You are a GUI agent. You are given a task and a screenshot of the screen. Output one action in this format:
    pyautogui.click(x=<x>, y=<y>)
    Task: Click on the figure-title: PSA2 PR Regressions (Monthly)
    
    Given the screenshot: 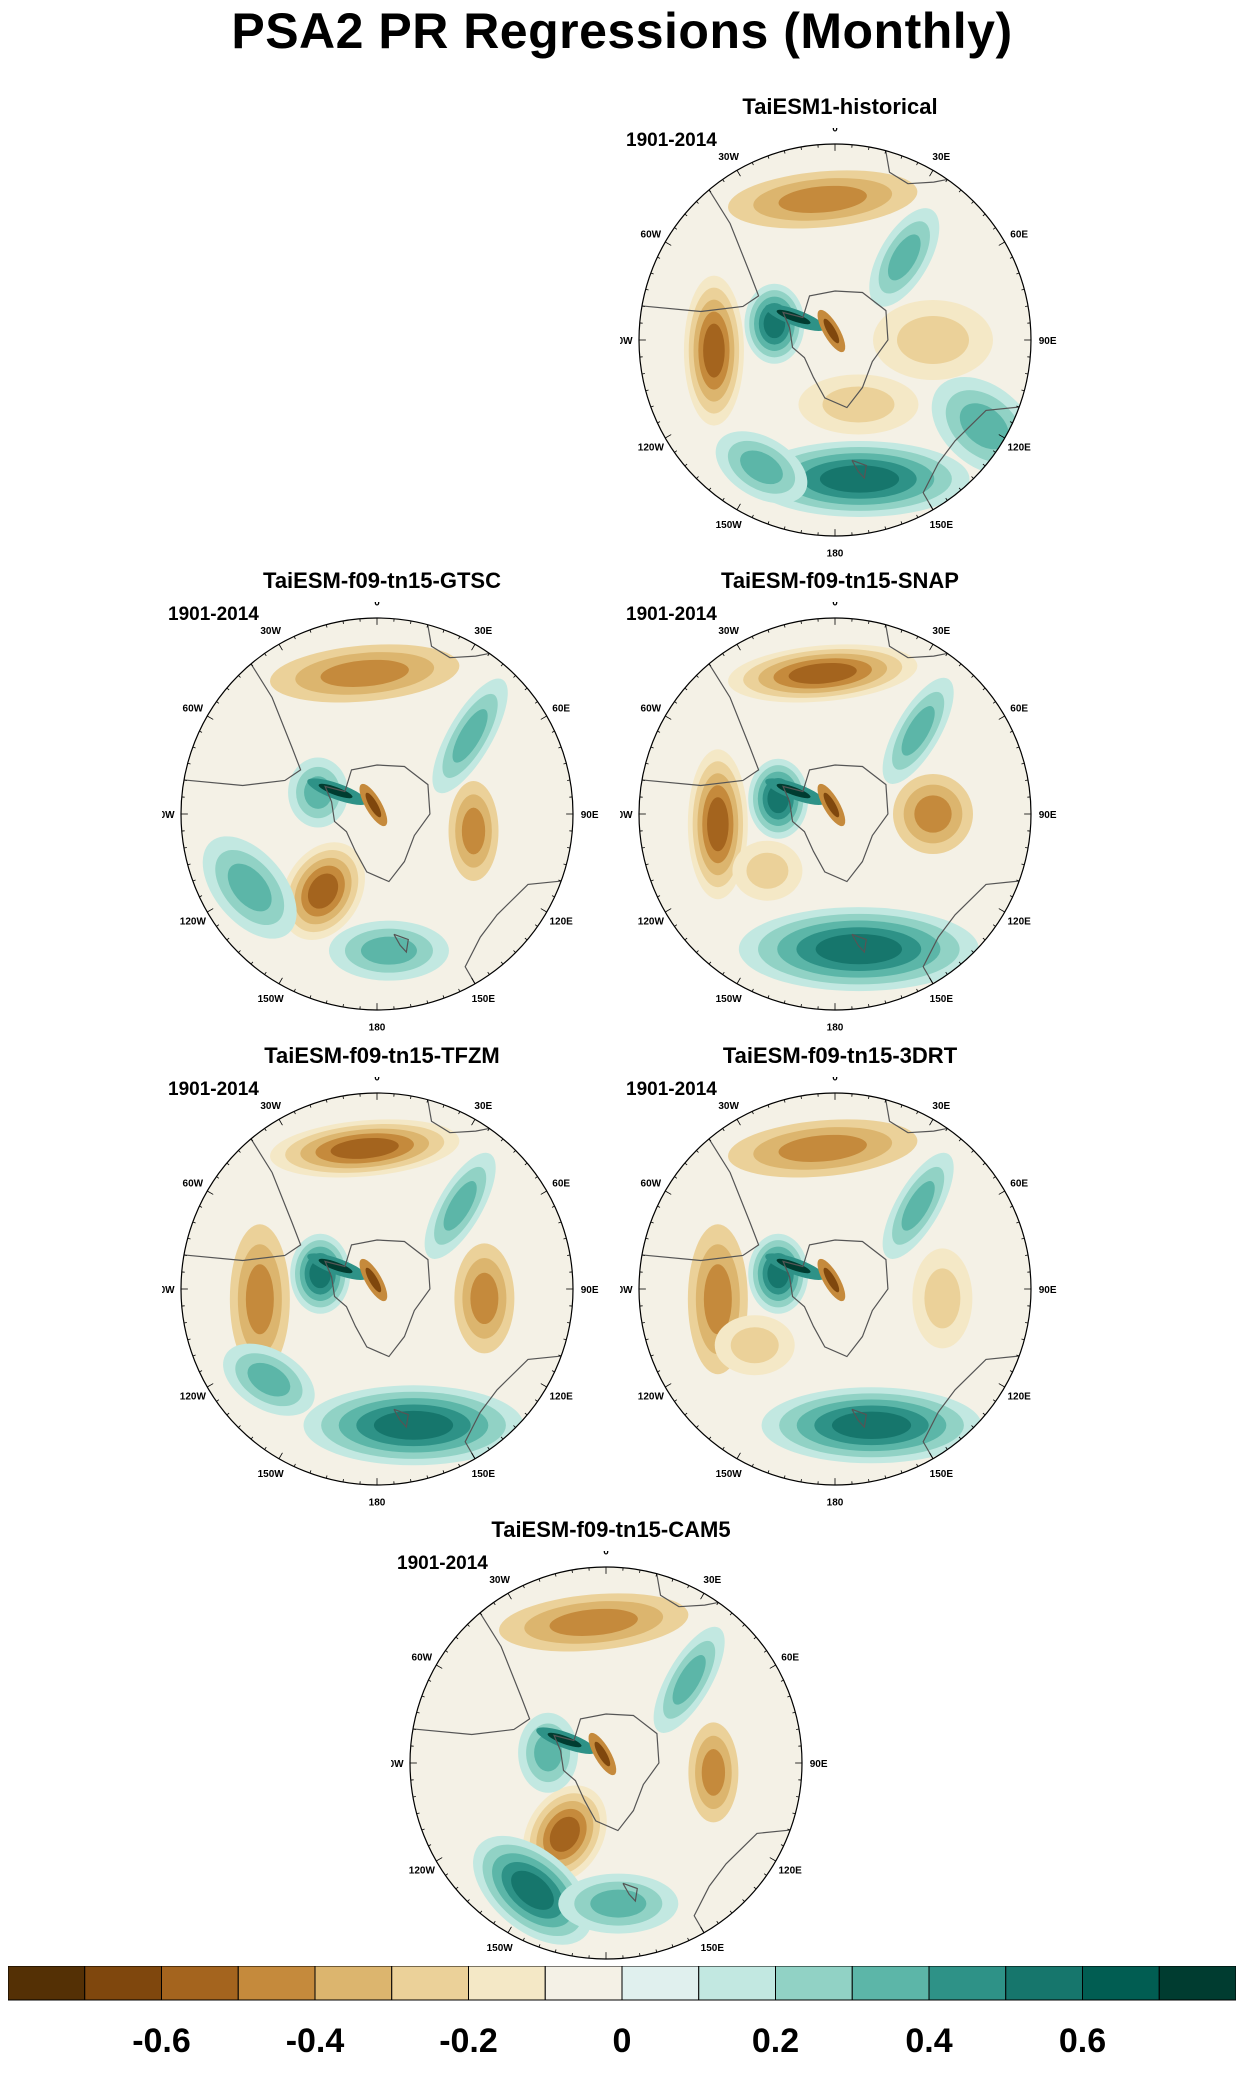 What is the action you would take?
    pyautogui.click(x=622, y=31)
    